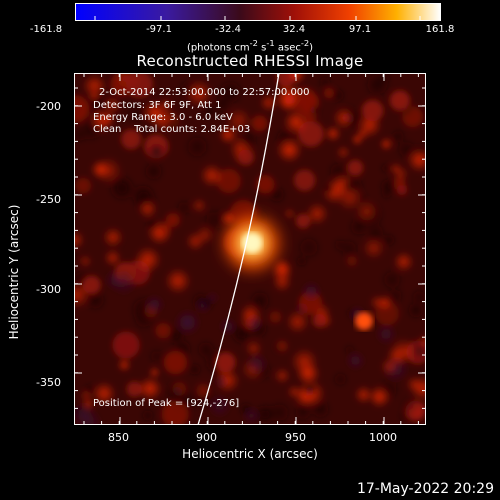  I want to click on y-tick-label: -200, so click(48, 106).